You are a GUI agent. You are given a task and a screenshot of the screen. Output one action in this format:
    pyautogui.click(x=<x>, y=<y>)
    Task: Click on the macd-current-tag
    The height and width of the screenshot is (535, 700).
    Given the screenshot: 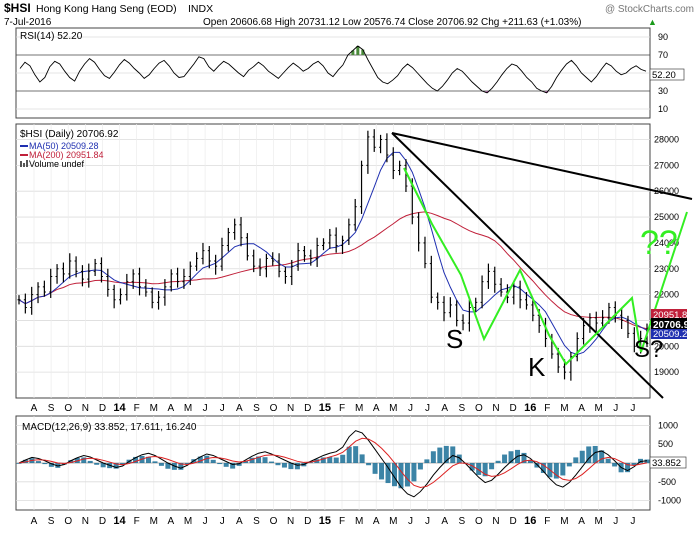 What is the action you would take?
    pyautogui.click(x=668, y=462)
    